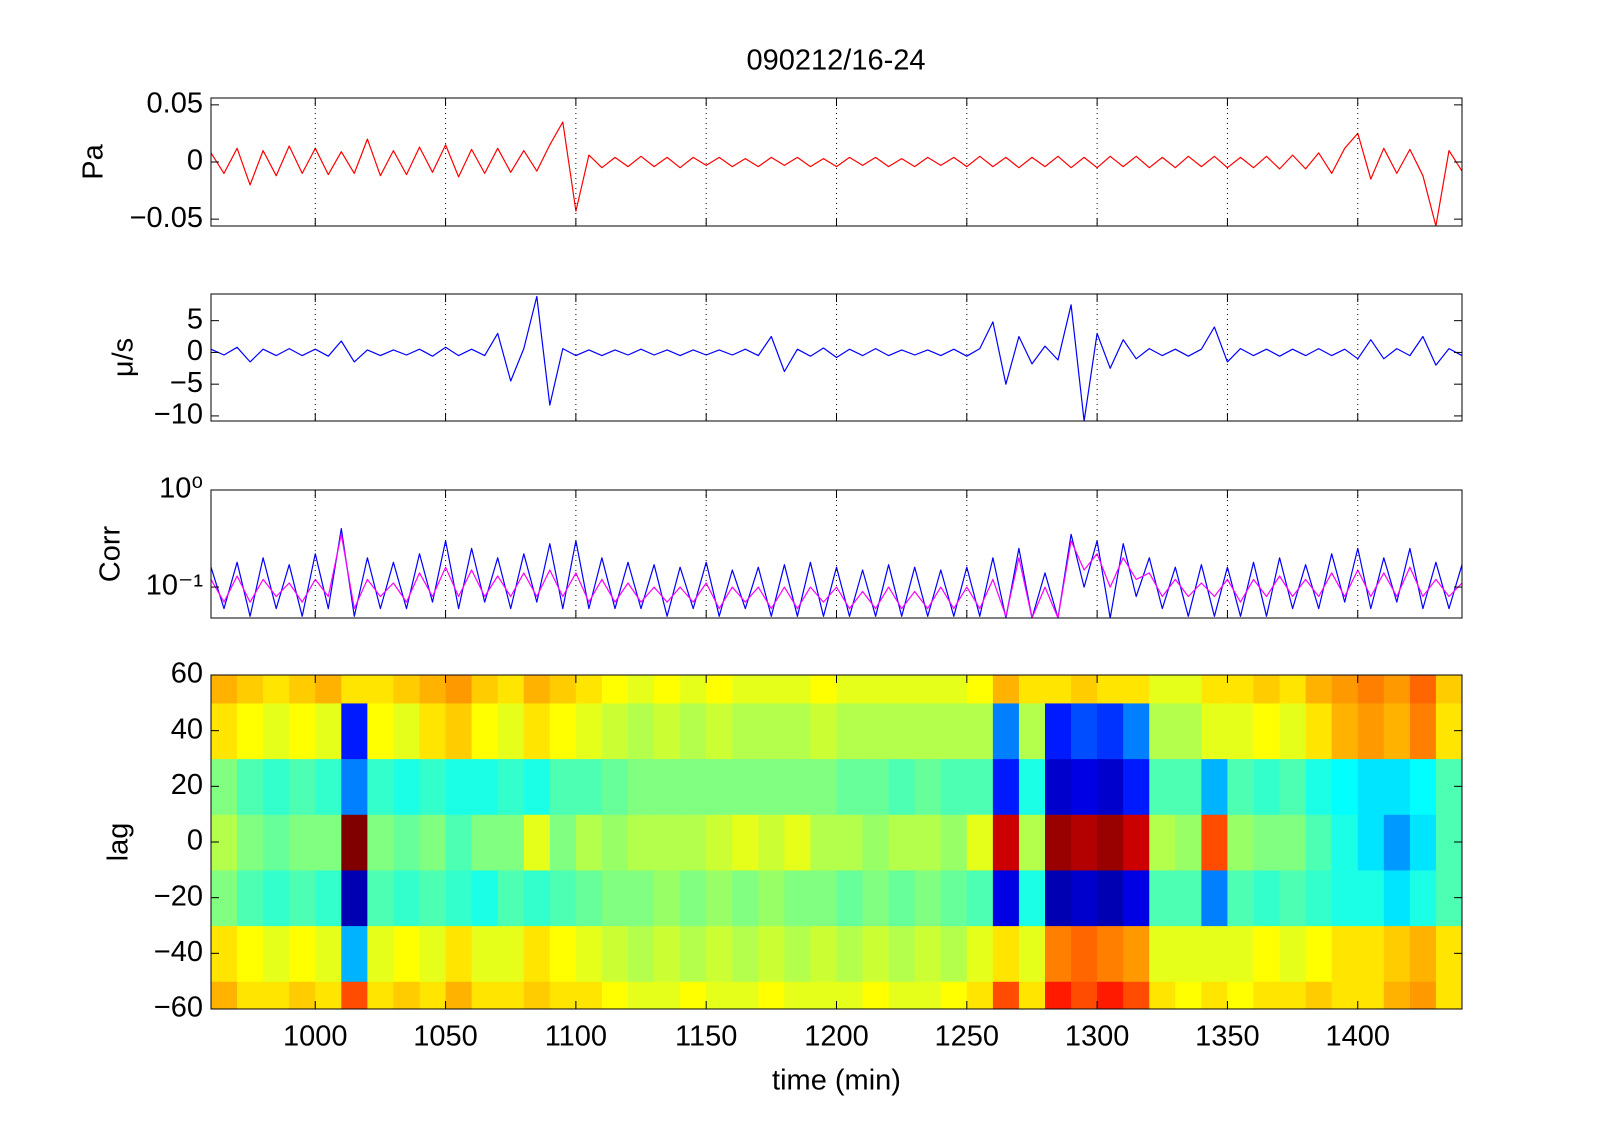  I want to click on plot-area, so click(836, 573).